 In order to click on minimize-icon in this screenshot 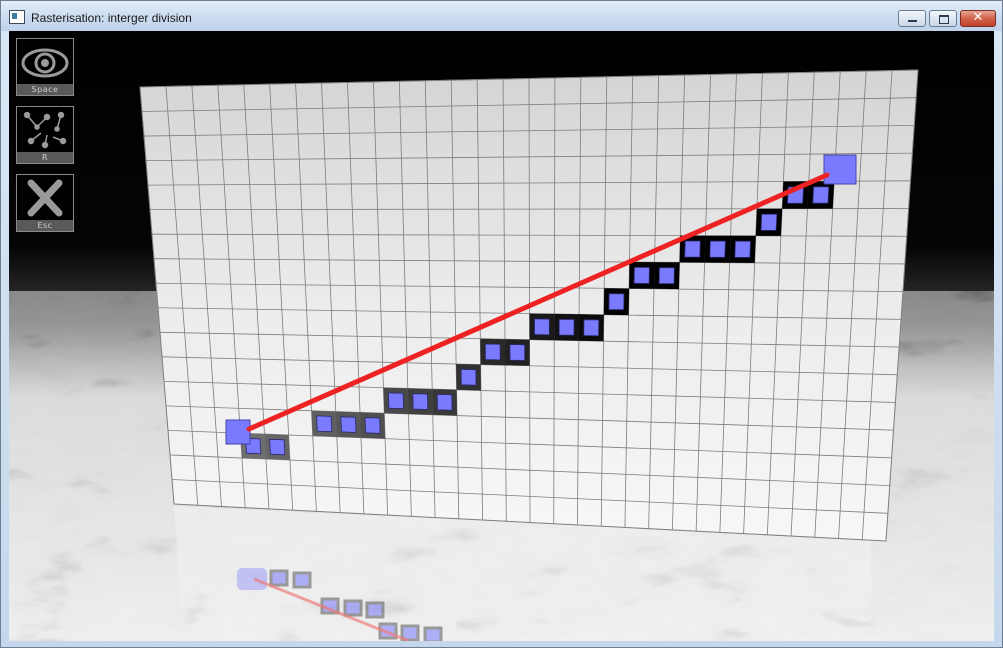, I will do `click(912, 21)`.